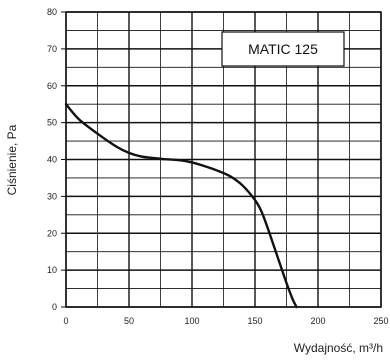  Describe the element at coordinates (52, 49) in the screenshot. I see `y-tick-label: 70` at that location.